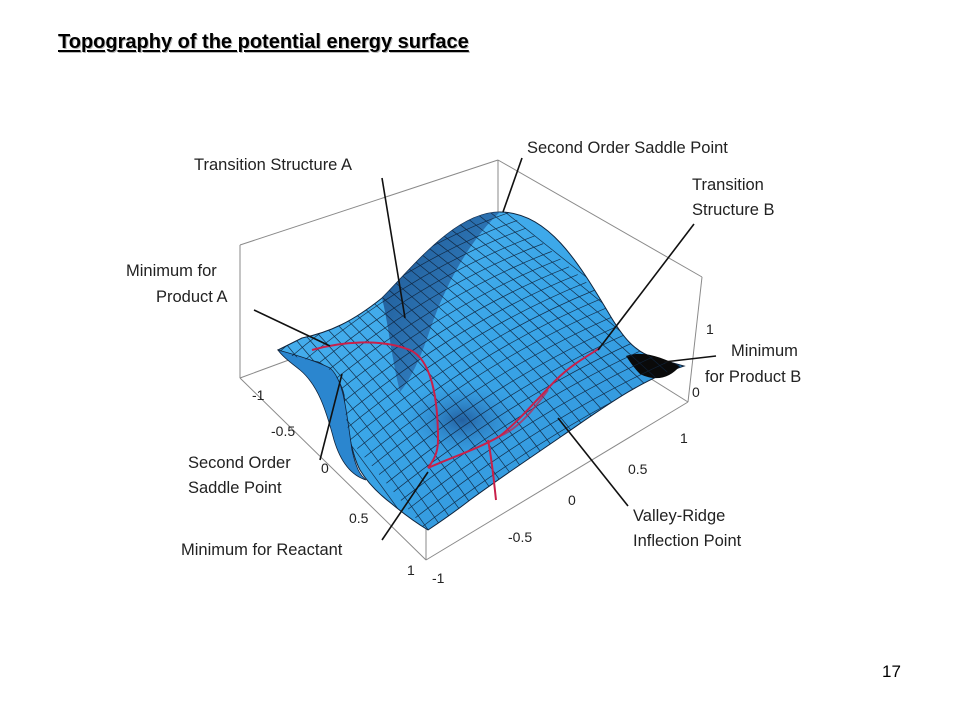 Image resolution: width=960 pixels, height=720 pixels. Describe the element at coordinates (462, 420) in the screenshot. I see `valley-shadow` at that location.